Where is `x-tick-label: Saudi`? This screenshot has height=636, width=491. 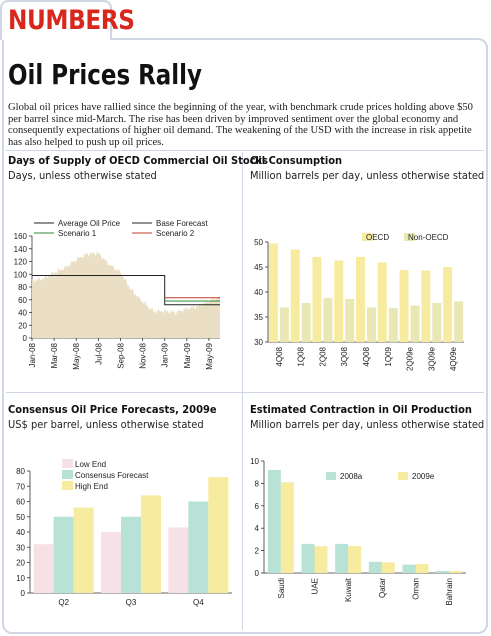
x-tick-label: Saudi is located at coordinates (281, 588).